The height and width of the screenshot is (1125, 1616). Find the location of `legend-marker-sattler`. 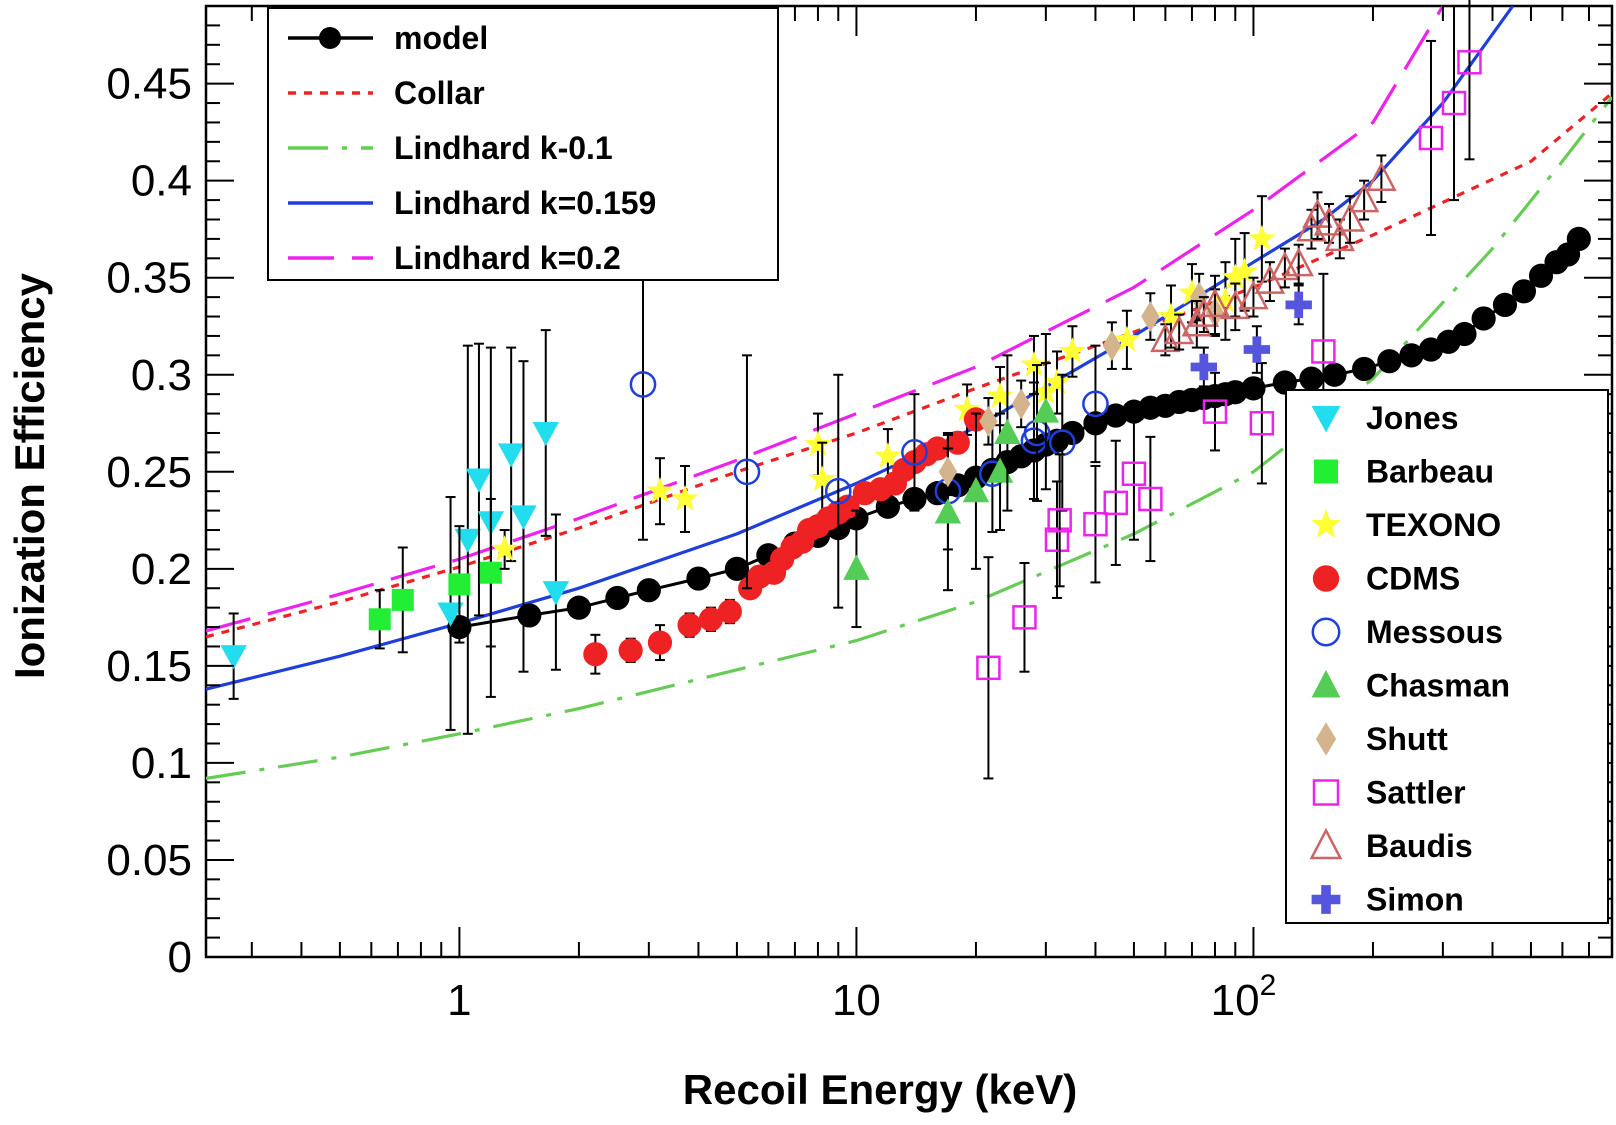

legend-marker-sattler is located at coordinates (1326, 792).